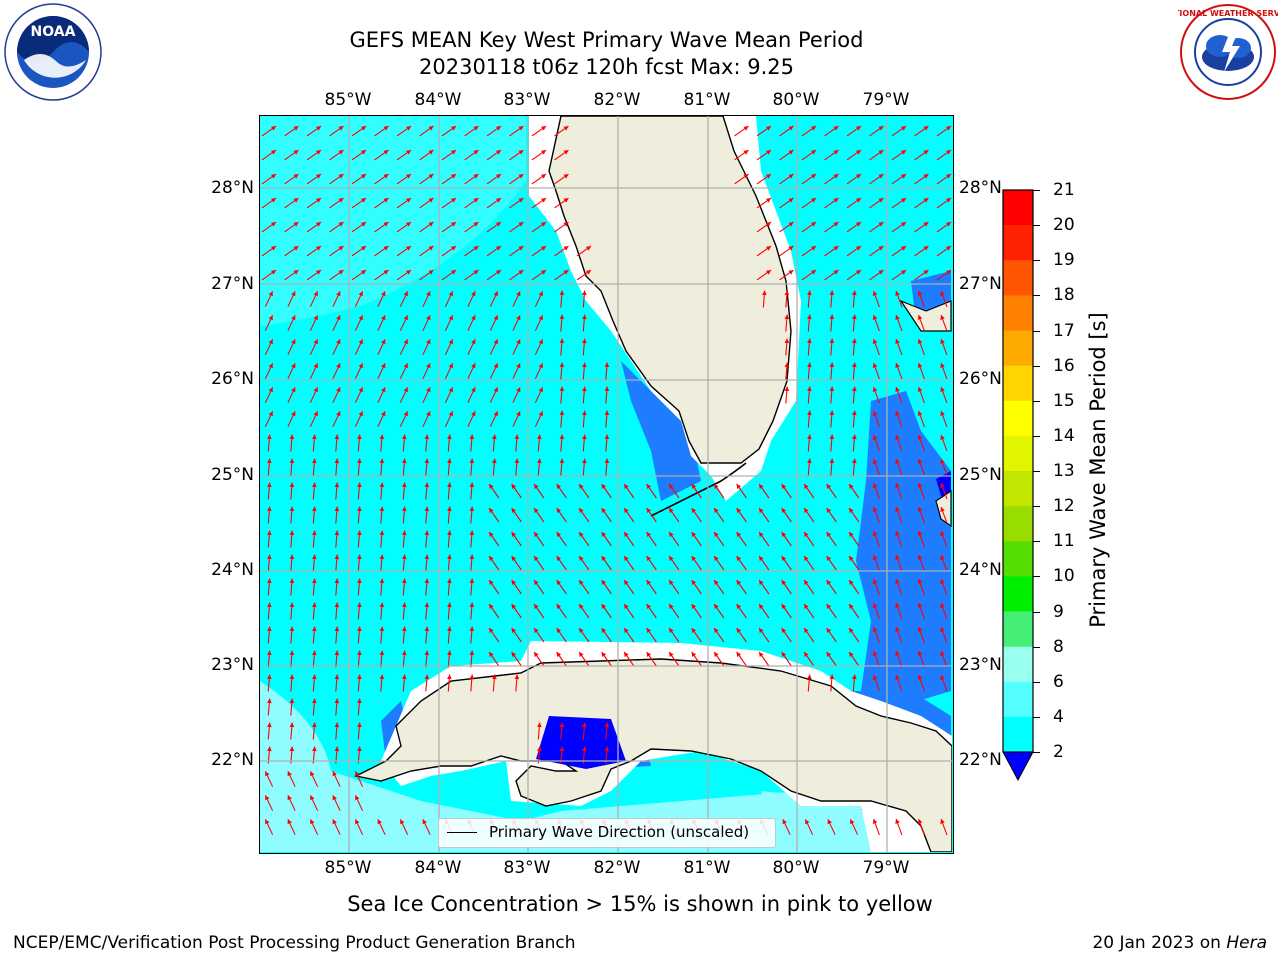  I want to click on colorbar-tick-label: 4, so click(1058, 716).